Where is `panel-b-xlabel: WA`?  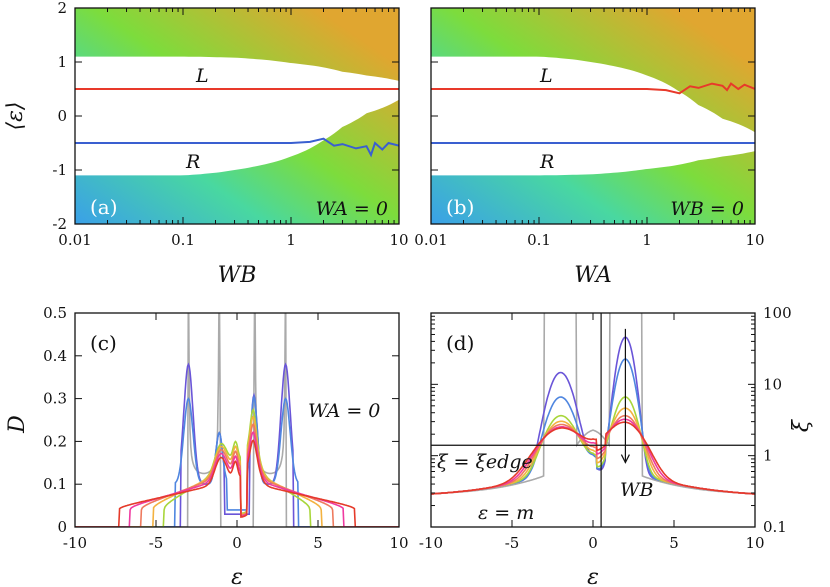
panel-b-xlabel: WA is located at coordinates (592, 275).